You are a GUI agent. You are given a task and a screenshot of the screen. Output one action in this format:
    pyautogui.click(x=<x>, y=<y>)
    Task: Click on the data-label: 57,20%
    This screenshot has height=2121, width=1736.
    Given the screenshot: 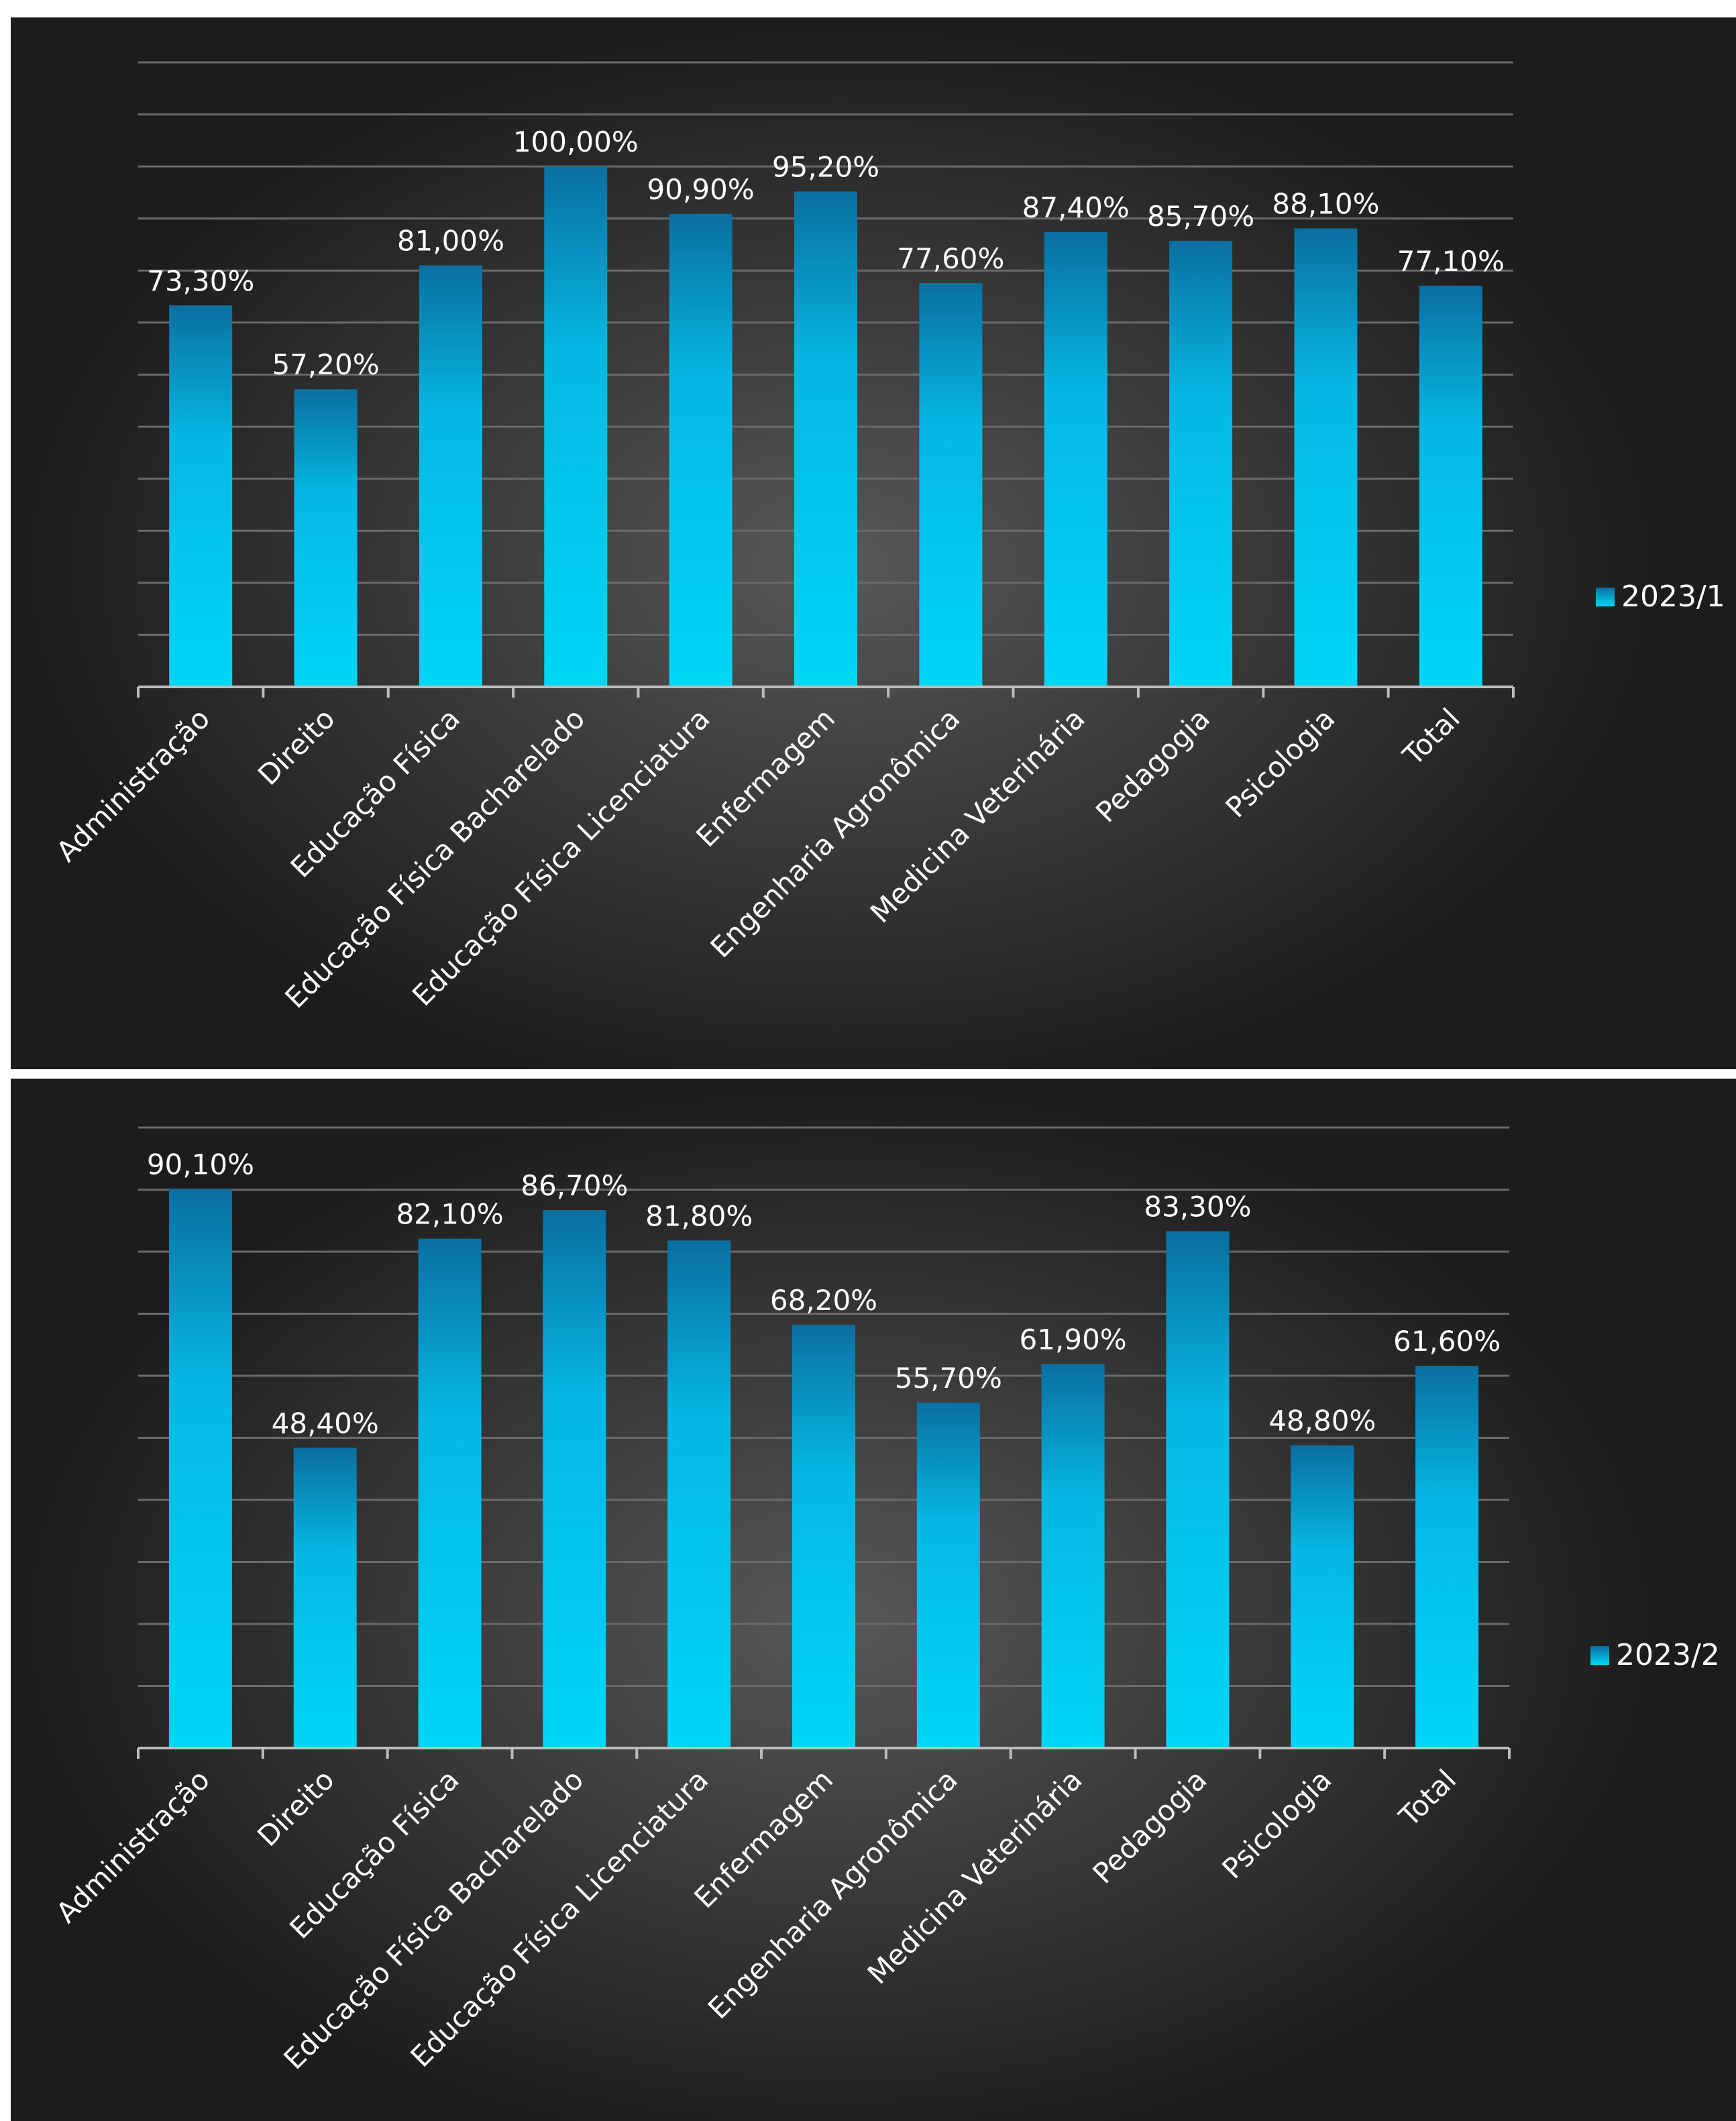 What is the action you would take?
    pyautogui.click(x=325, y=364)
    